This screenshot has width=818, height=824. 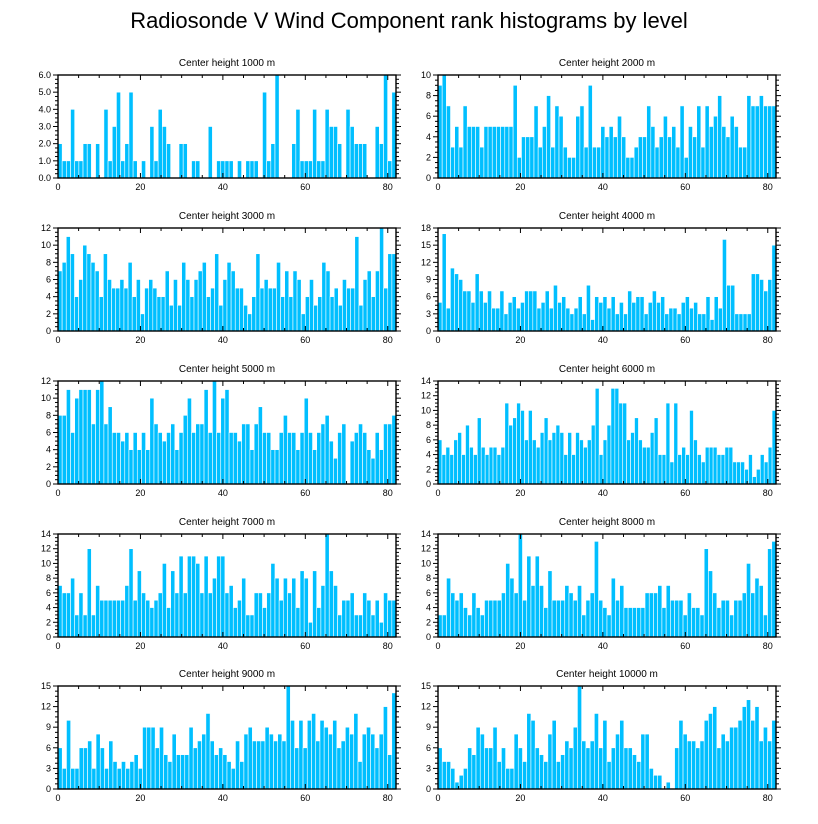 I want to click on y-tick-label: 10, so click(x=46, y=245).